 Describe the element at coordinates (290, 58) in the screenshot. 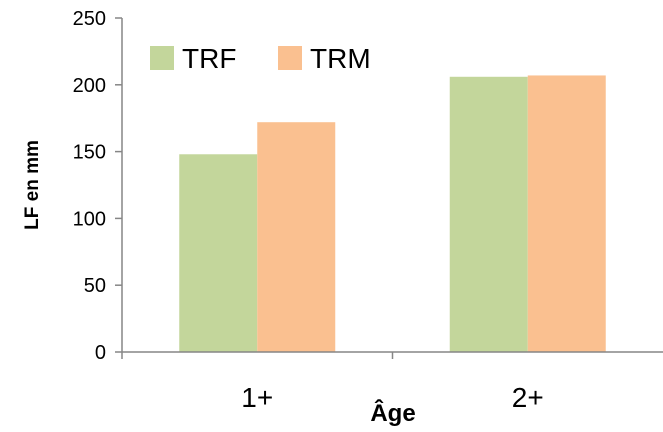

I see `legend-swatch-trm` at that location.